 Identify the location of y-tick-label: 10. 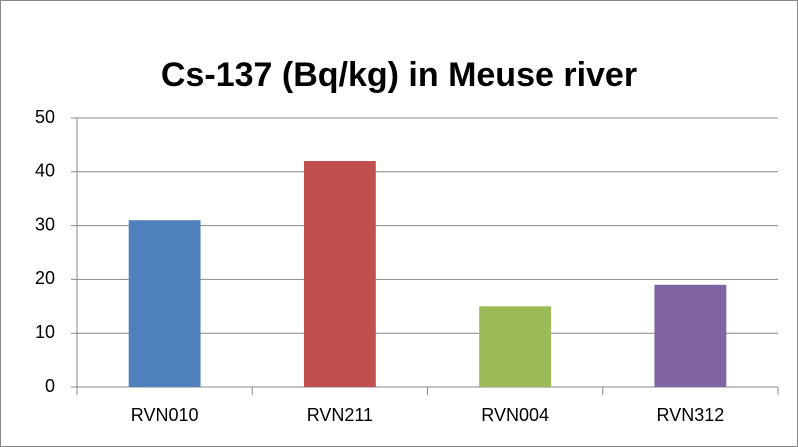
(45, 332).